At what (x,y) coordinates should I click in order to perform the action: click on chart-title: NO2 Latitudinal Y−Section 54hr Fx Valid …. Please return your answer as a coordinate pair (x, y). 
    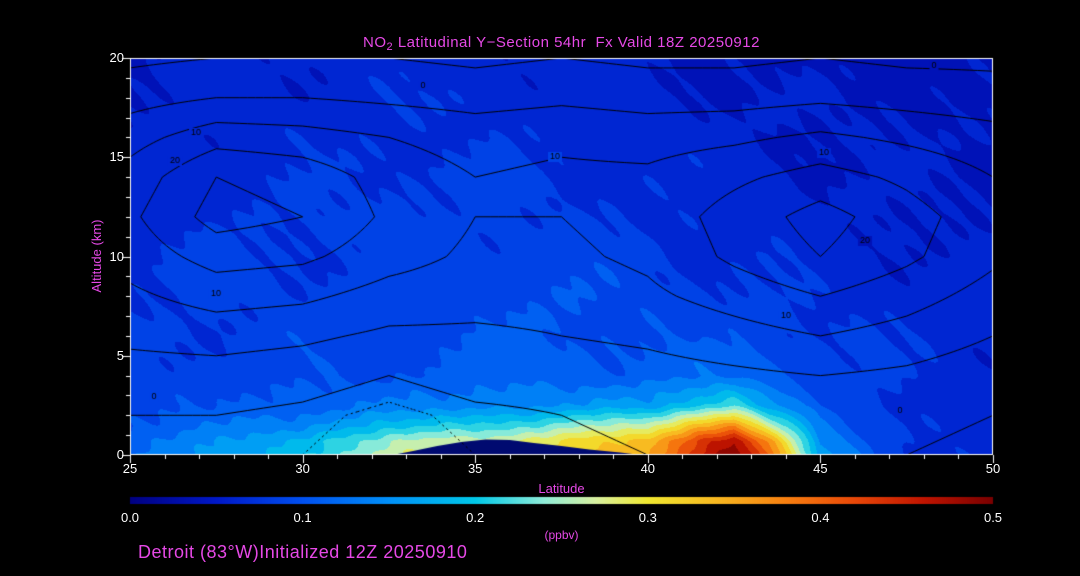
    Looking at the image, I should click on (561, 43).